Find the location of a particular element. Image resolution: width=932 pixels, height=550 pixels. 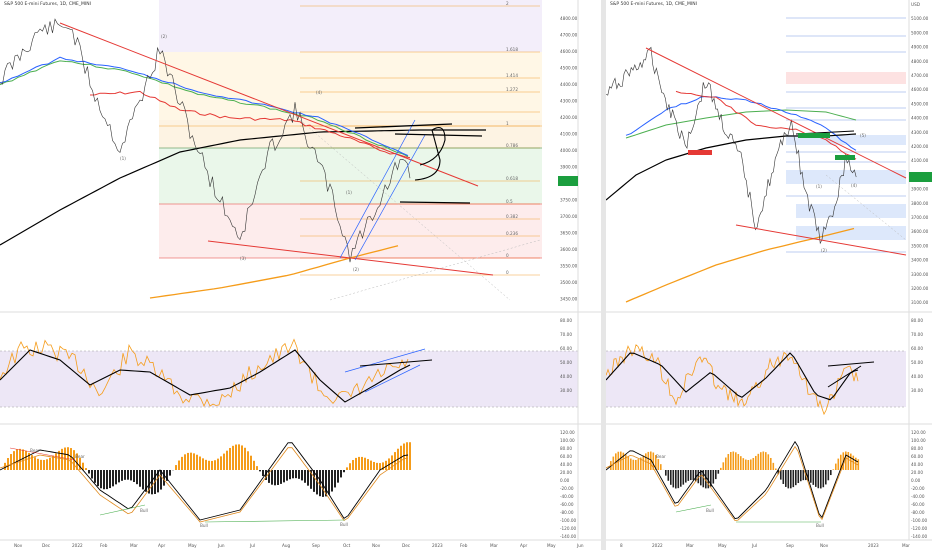

price-axis-label: 3700.00 is located at coordinates (569, 216).